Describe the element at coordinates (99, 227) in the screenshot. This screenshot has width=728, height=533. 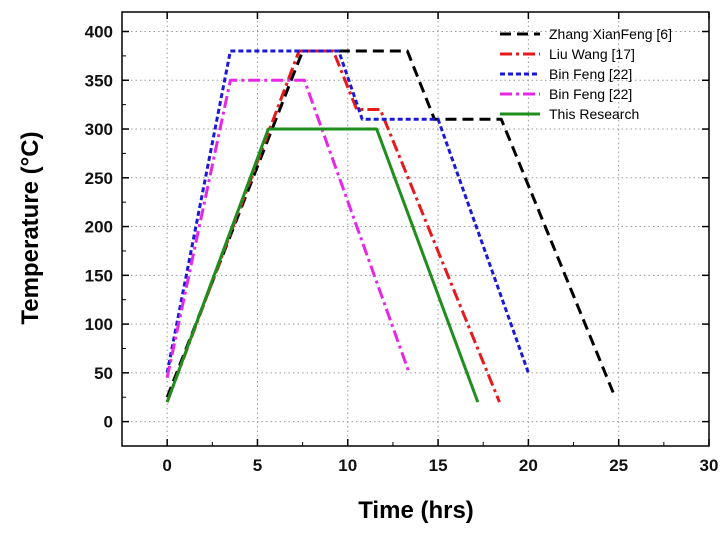
I see `y-tick-label: 200` at that location.